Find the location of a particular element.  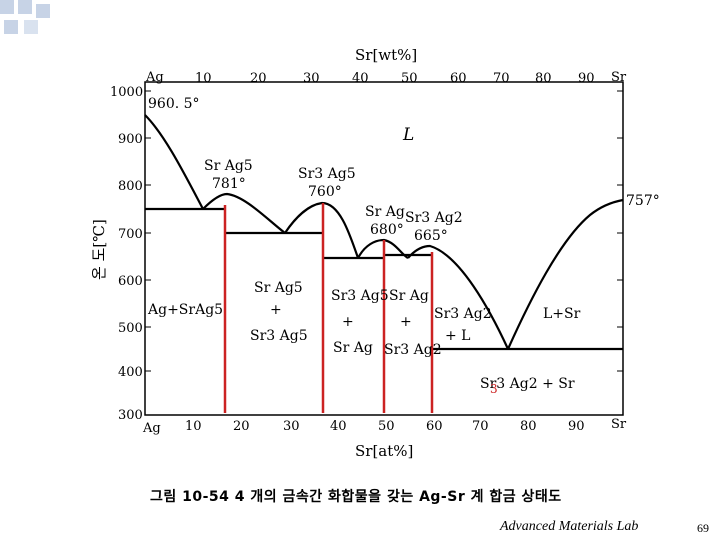

y-tick: 600 is located at coordinates (130, 281).